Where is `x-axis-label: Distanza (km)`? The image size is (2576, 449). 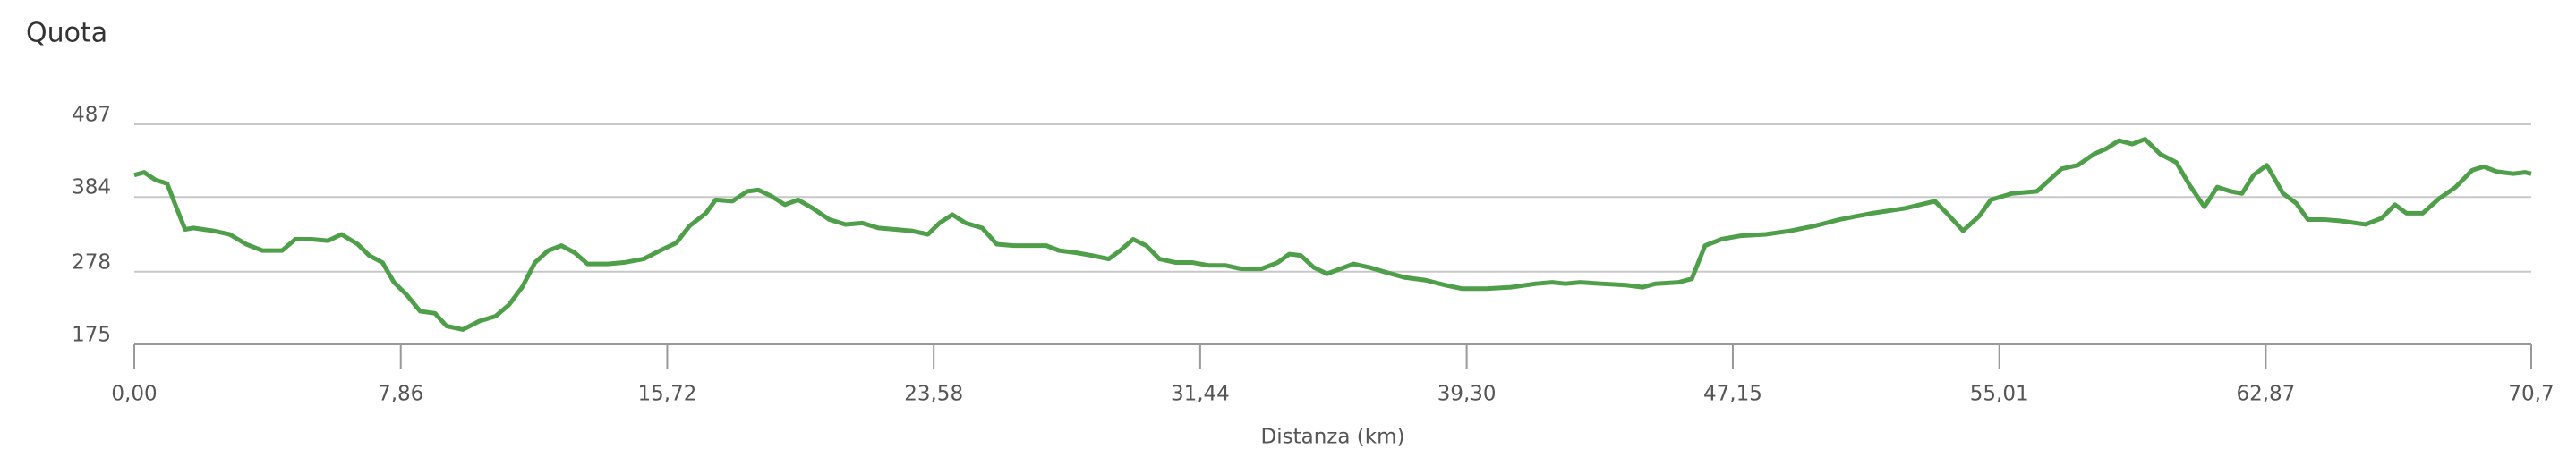
x-axis-label: Distanza (km) is located at coordinates (1333, 437).